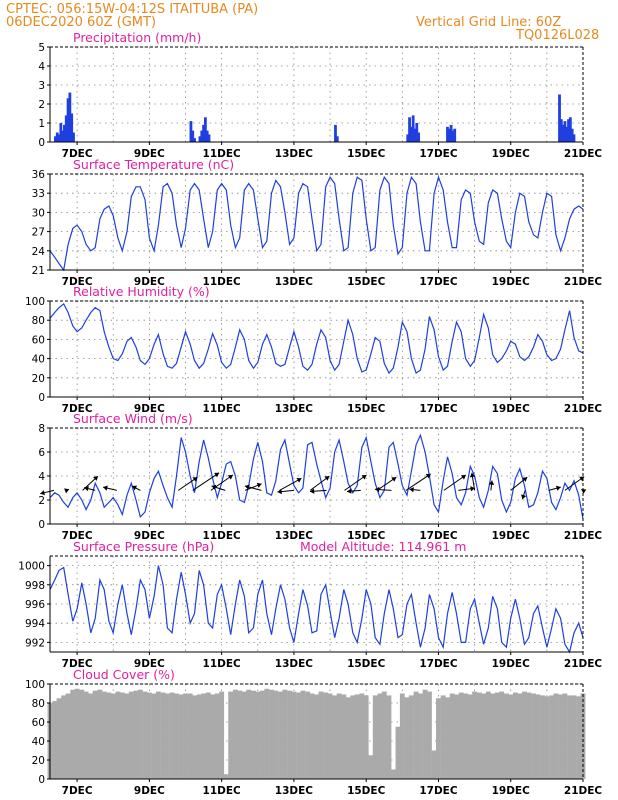 This screenshot has height=800, width=618. What do you see at coordinates (41, 780) in the screenshot?
I see `cloud-ytick-label: 0` at bounding box center [41, 780].